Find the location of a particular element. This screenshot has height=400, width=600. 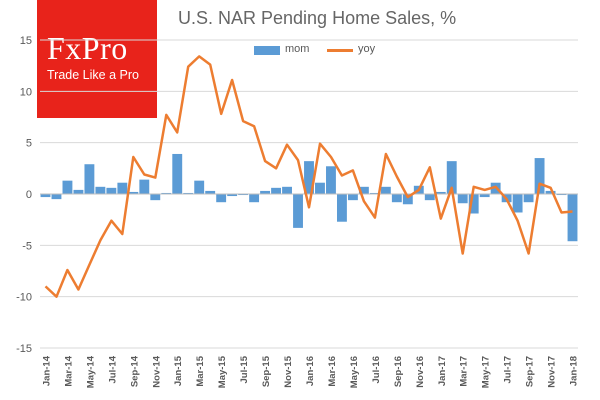

x-tick-label: Jan-18 is located at coordinates (574, 371).